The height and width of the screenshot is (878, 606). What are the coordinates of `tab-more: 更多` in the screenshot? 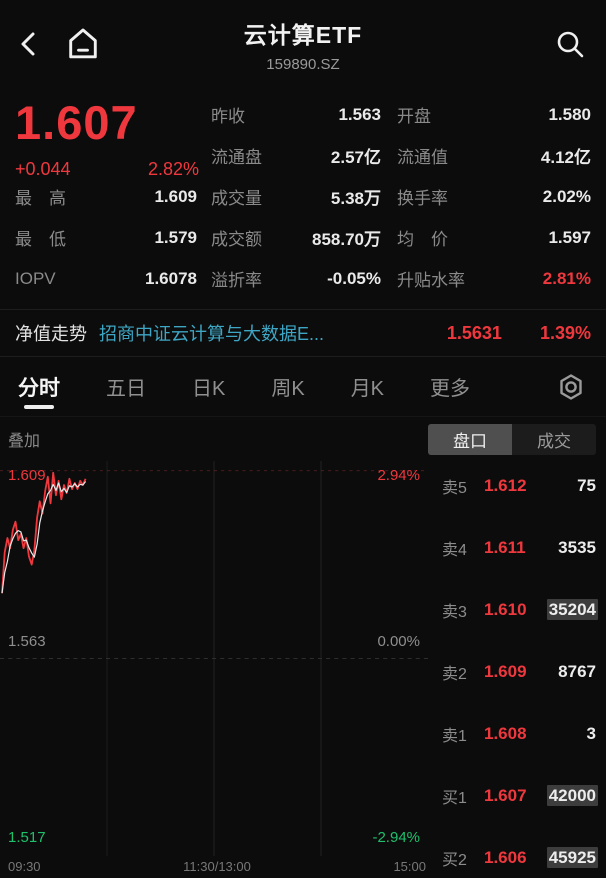 It's located at (450, 389).